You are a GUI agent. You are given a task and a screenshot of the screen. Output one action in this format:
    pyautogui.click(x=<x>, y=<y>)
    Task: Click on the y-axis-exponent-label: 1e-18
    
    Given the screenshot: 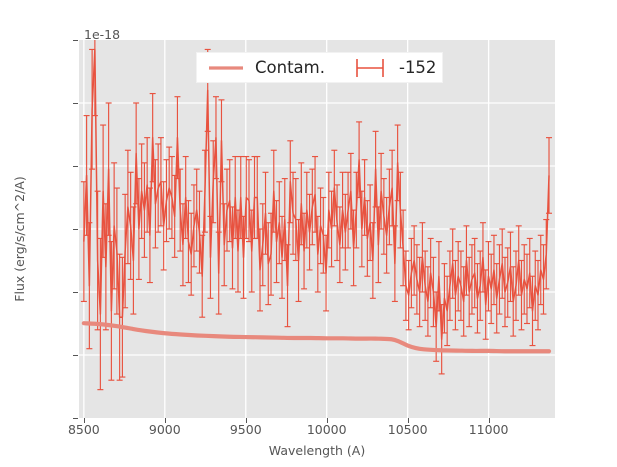 What is the action you would take?
    pyautogui.click(x=102, y=34)
    